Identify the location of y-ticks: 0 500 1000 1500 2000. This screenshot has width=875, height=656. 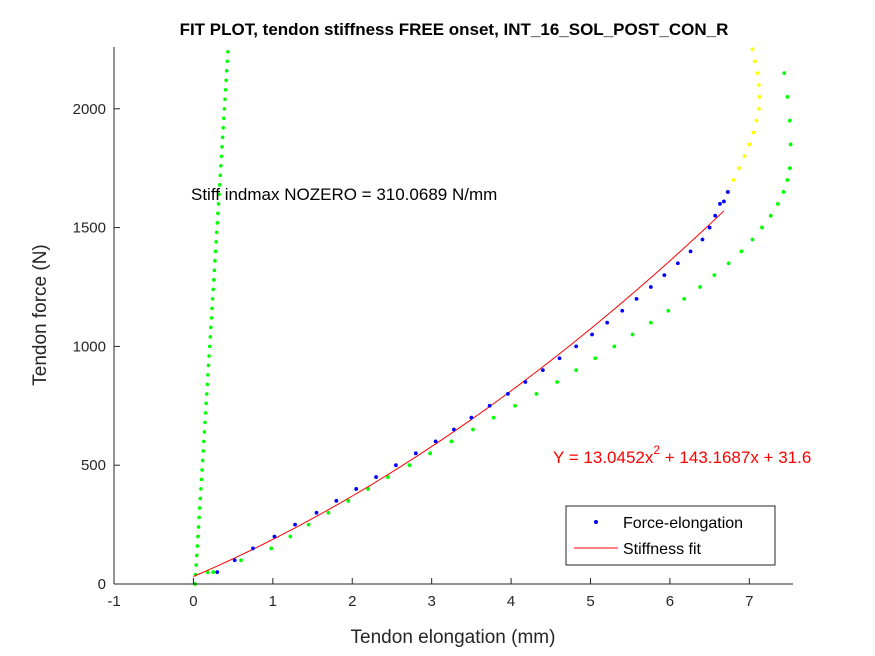
(96, 347).